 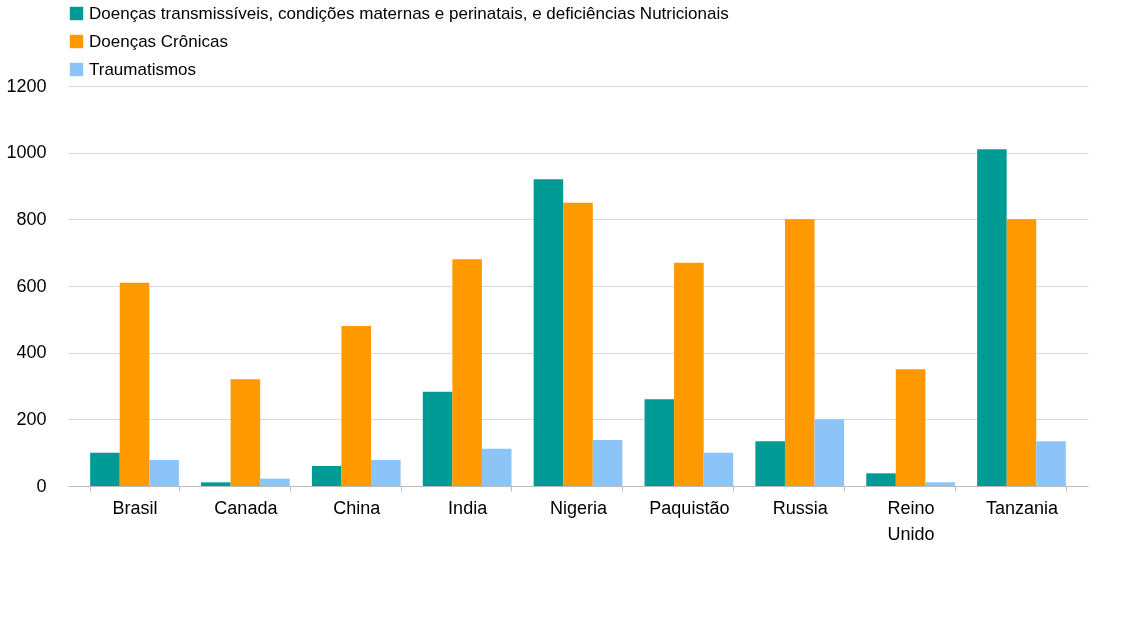 I want to click on y-tick-label: 600, so click(x=31, y=285).